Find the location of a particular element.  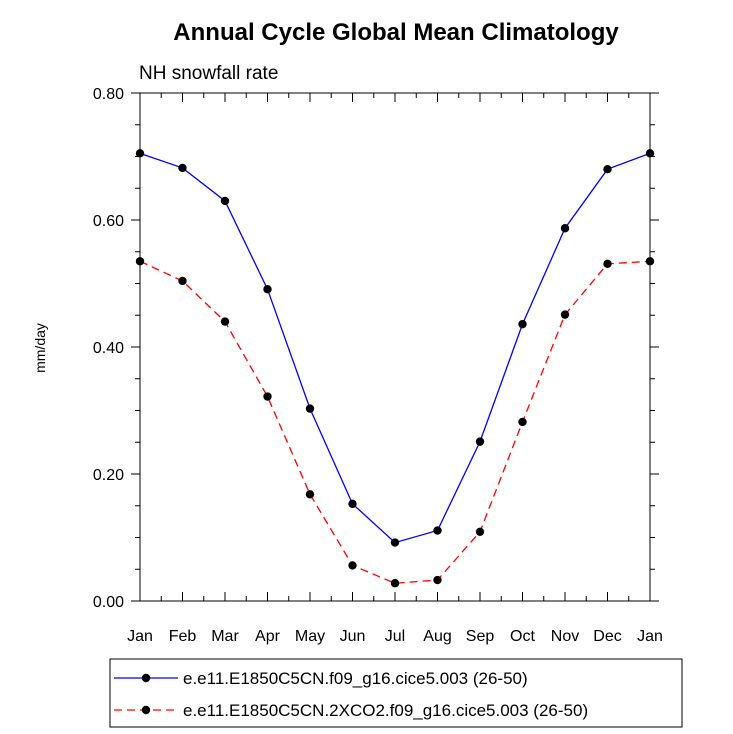

chart-subtitle: NH snowfall rate is located at coordinates (208, 73).